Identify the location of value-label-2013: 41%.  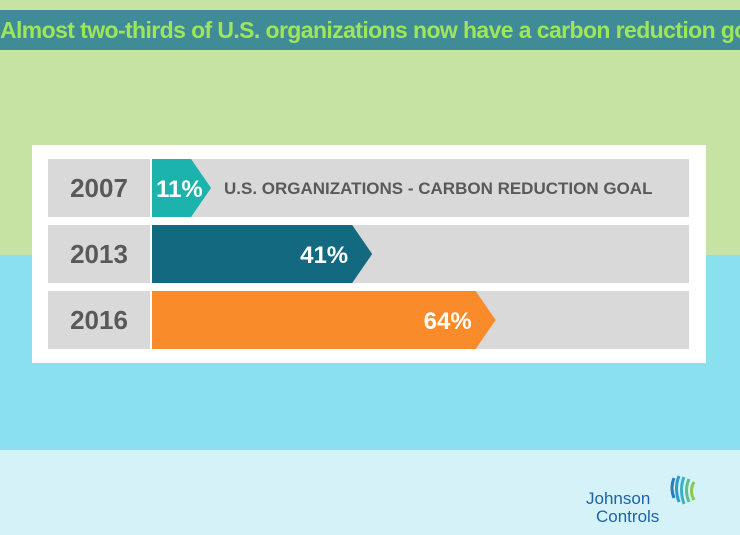
(324, 255).